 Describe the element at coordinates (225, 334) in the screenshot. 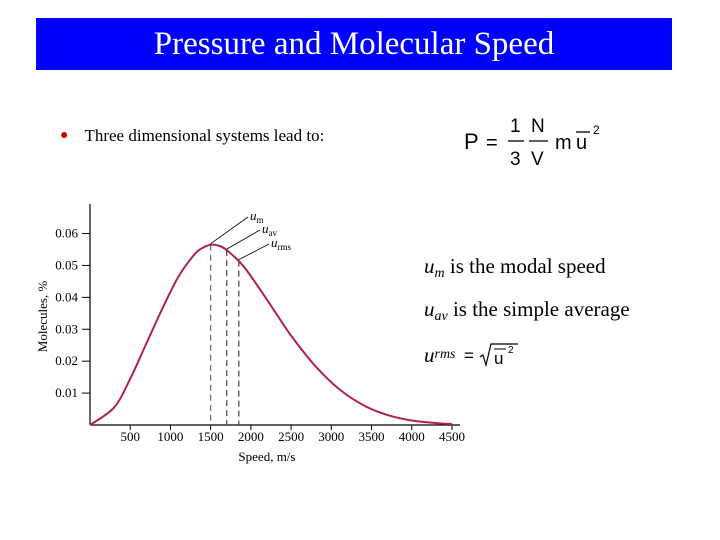

I see `speed-marker-lines` at that location.